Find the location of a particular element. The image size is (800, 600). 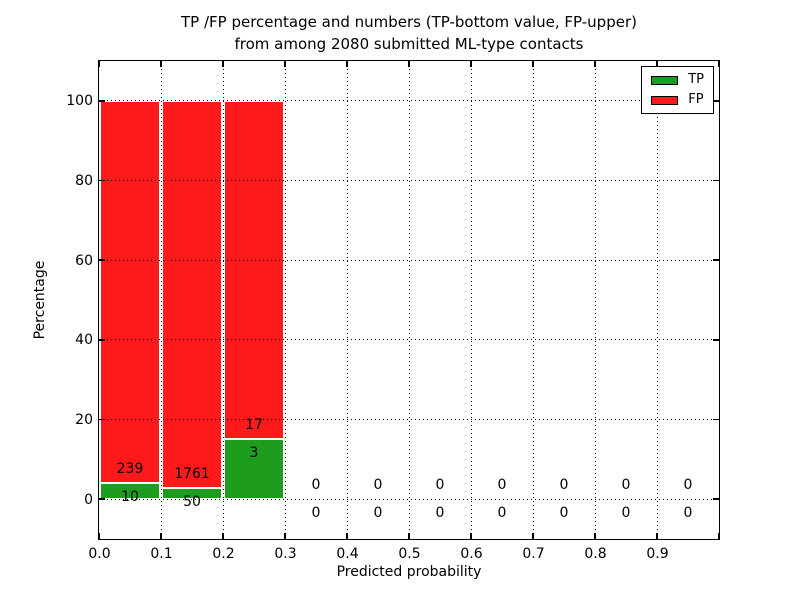

tp-count-label: 10 is located at coordinates (130, 497).